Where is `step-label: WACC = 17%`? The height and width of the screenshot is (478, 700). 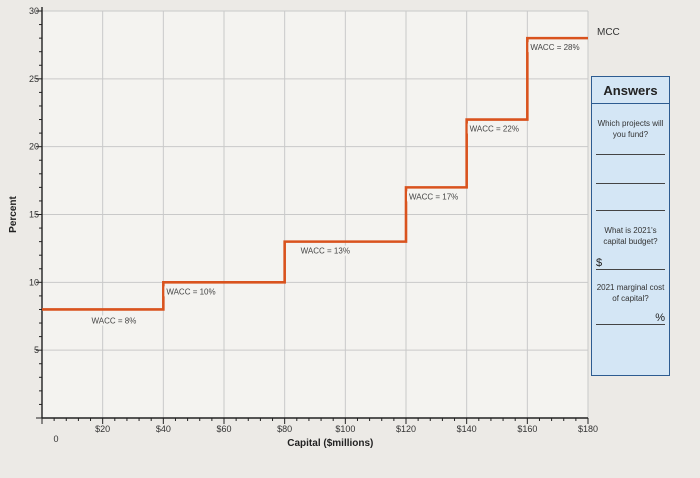
step-label: WACC = 17% is located at coordinates (433, 196).